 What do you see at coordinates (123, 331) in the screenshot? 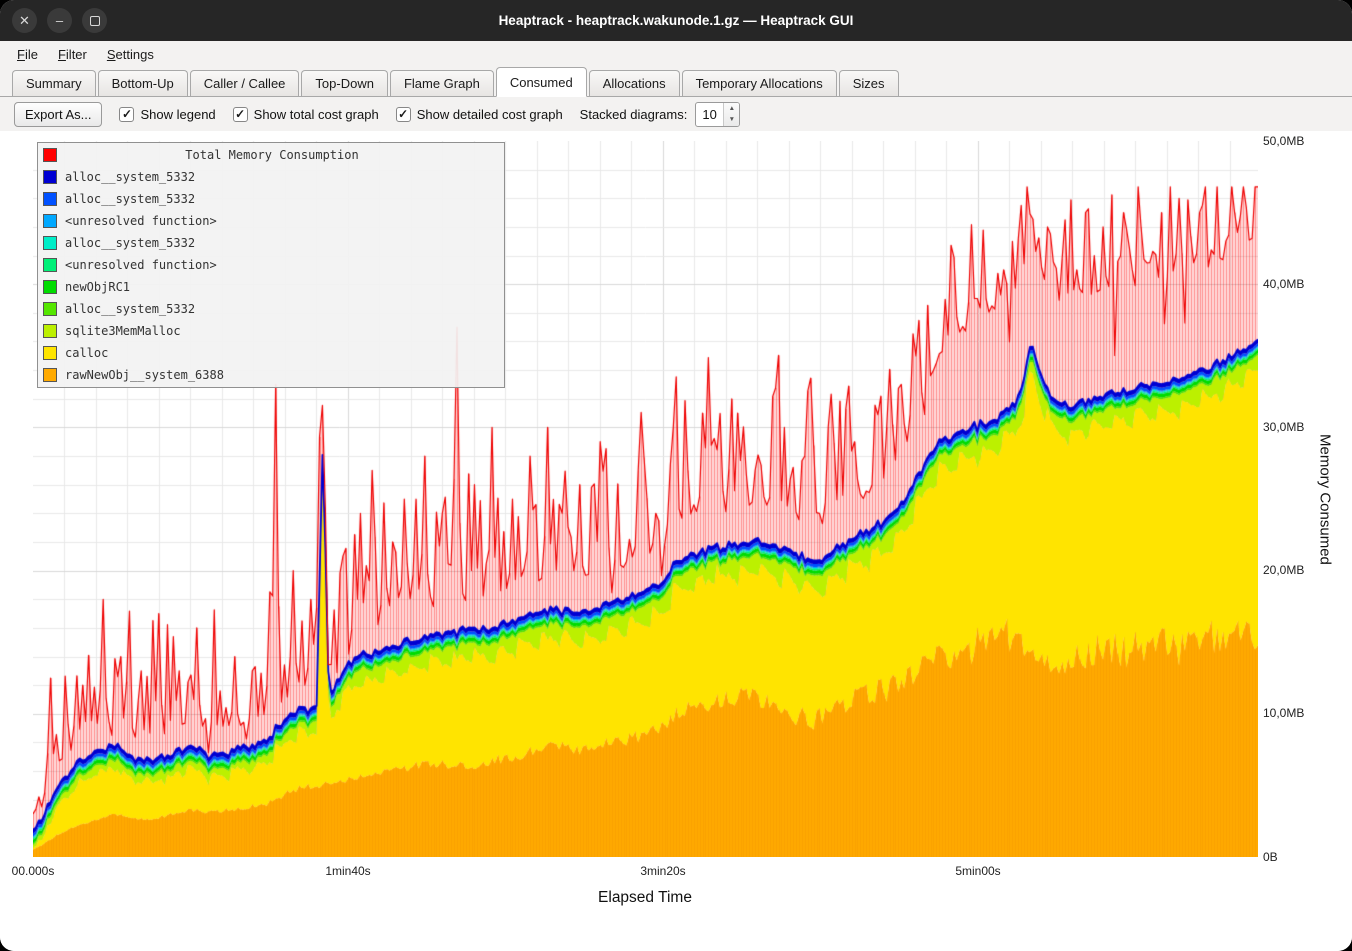
I see `legend-label: sqlite3MemMalloc` at bounding box center [123, 331].